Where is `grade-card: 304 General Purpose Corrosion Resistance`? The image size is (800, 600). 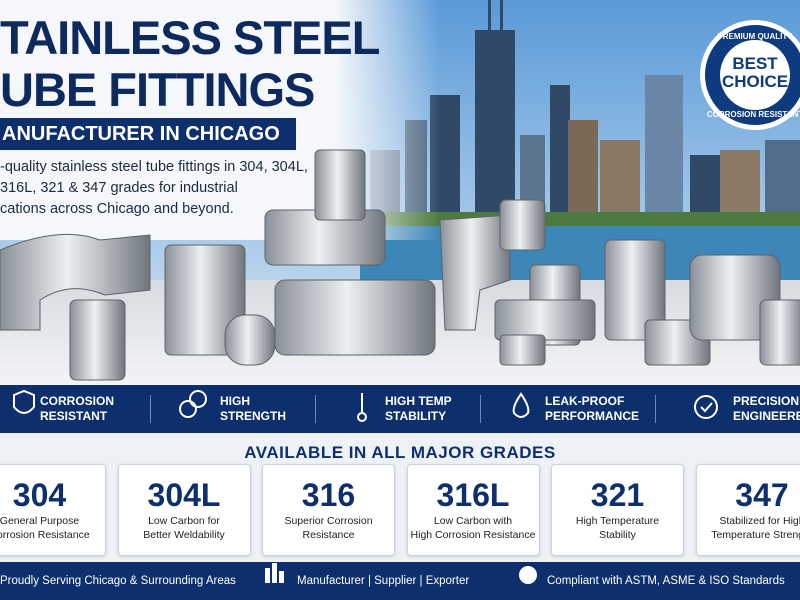 grade-card: 304 General Purpose Corrosion Resistance is located at coordinates (53, 510).